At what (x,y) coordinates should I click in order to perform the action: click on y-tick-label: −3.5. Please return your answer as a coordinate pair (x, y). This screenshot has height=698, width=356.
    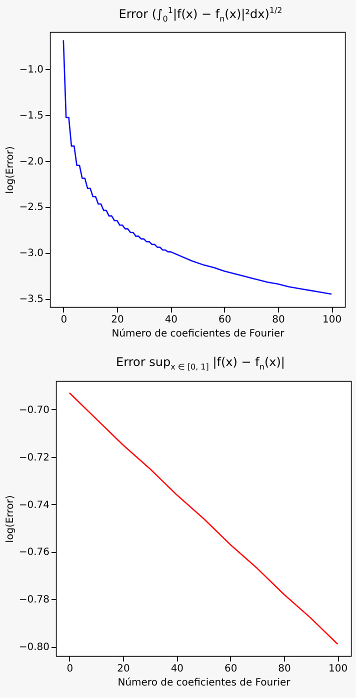
    Looking at the image, I should click on (31, 300).